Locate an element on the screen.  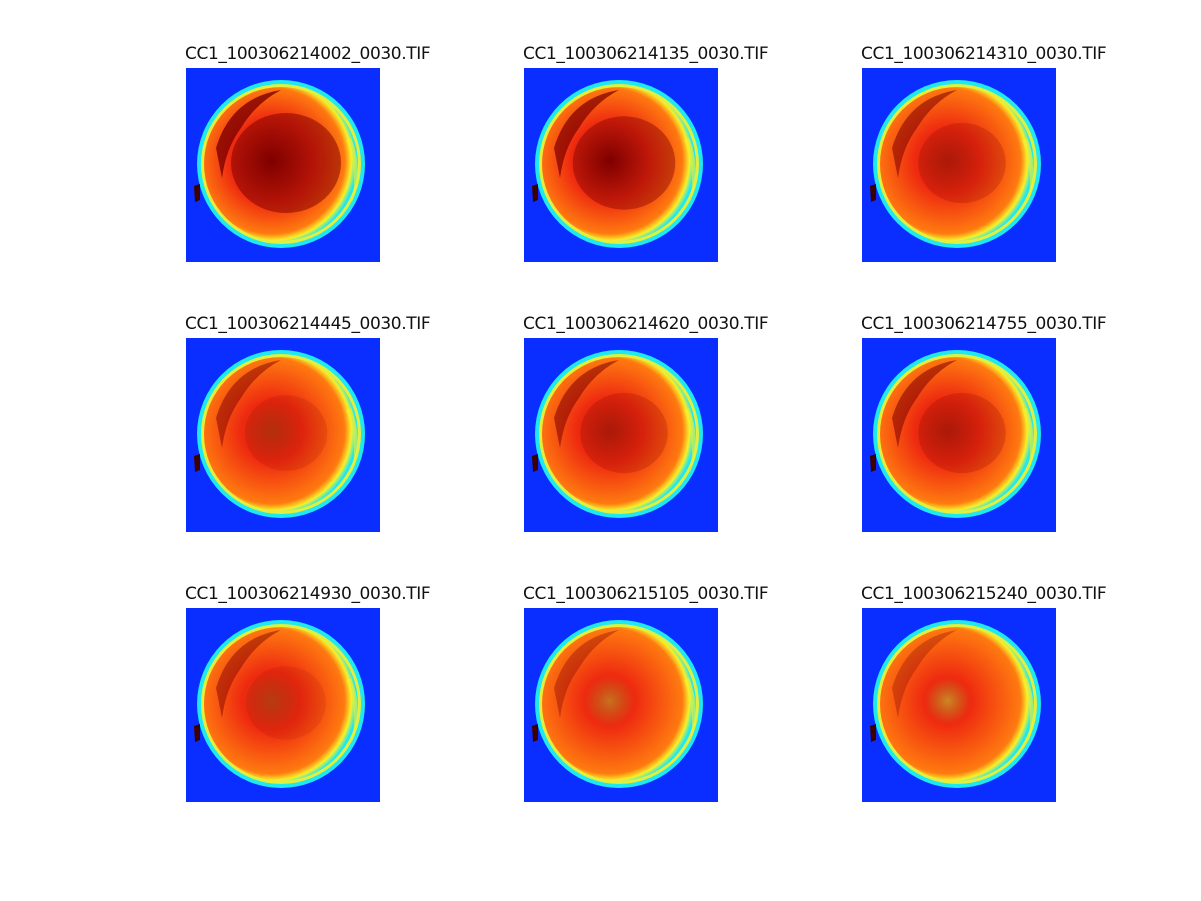
panel-title: CC1_100306214930_0030.TIF is located at coordinates (308, 594).